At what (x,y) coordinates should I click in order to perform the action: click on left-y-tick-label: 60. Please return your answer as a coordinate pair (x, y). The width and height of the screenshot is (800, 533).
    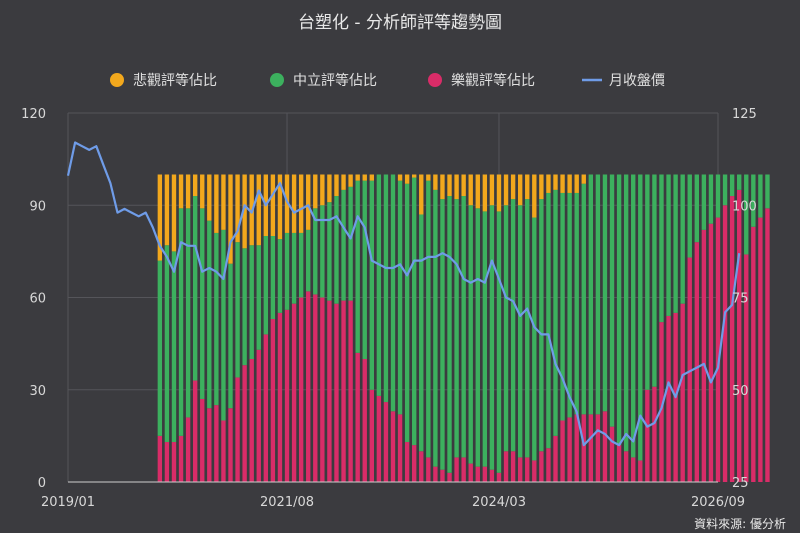
    Looking at the image, I should click on (37, 299).